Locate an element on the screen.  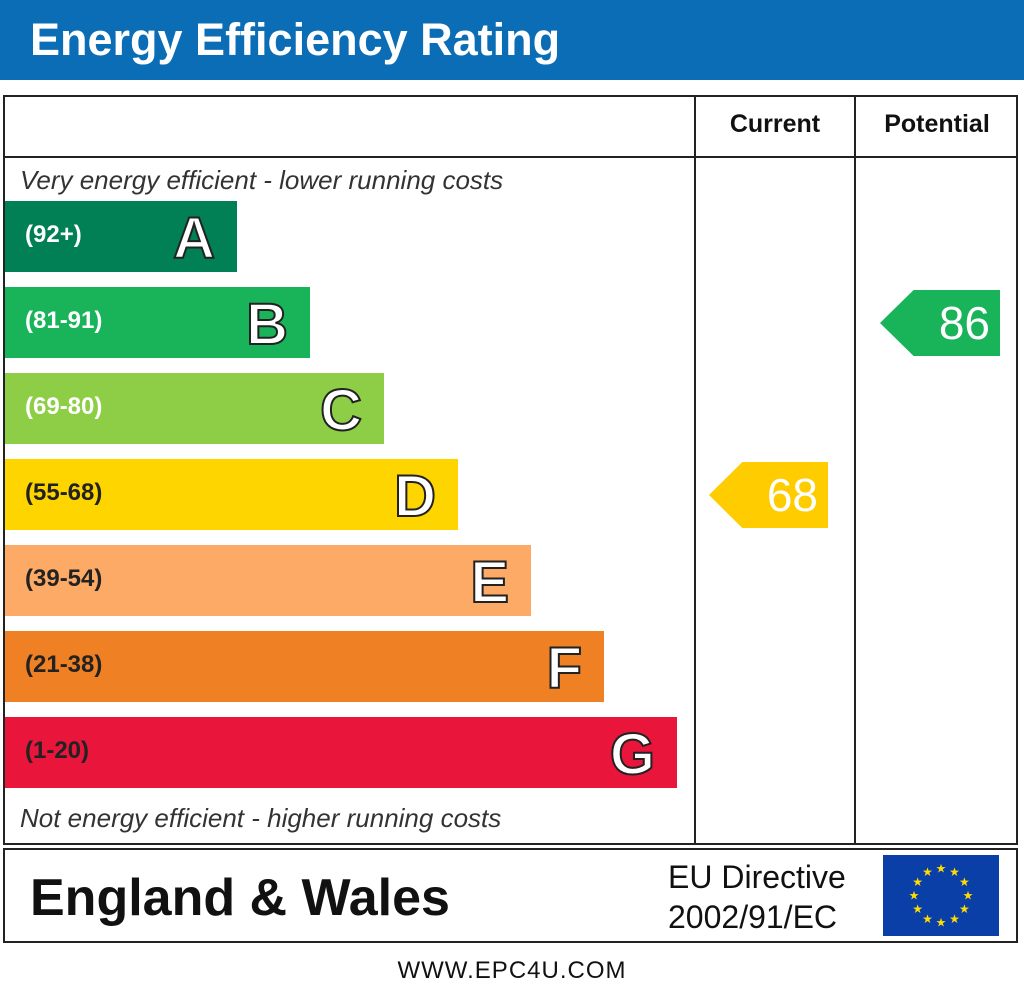
band-range: (39-54) is located at coordinates (64, 578).